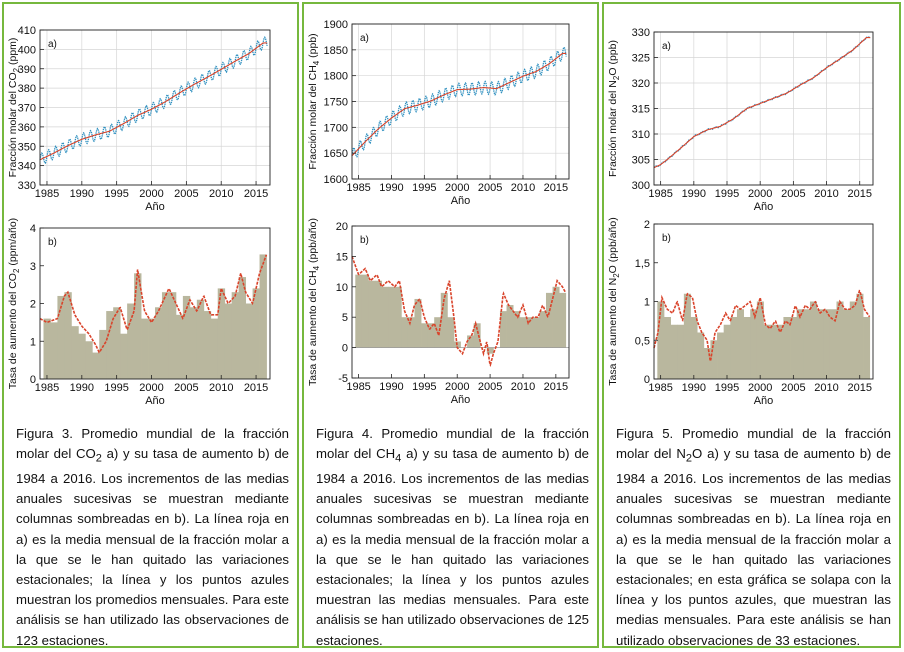 The image size is (904, 652). I want to click on y-tick-label: 1750, so click(336, 103).